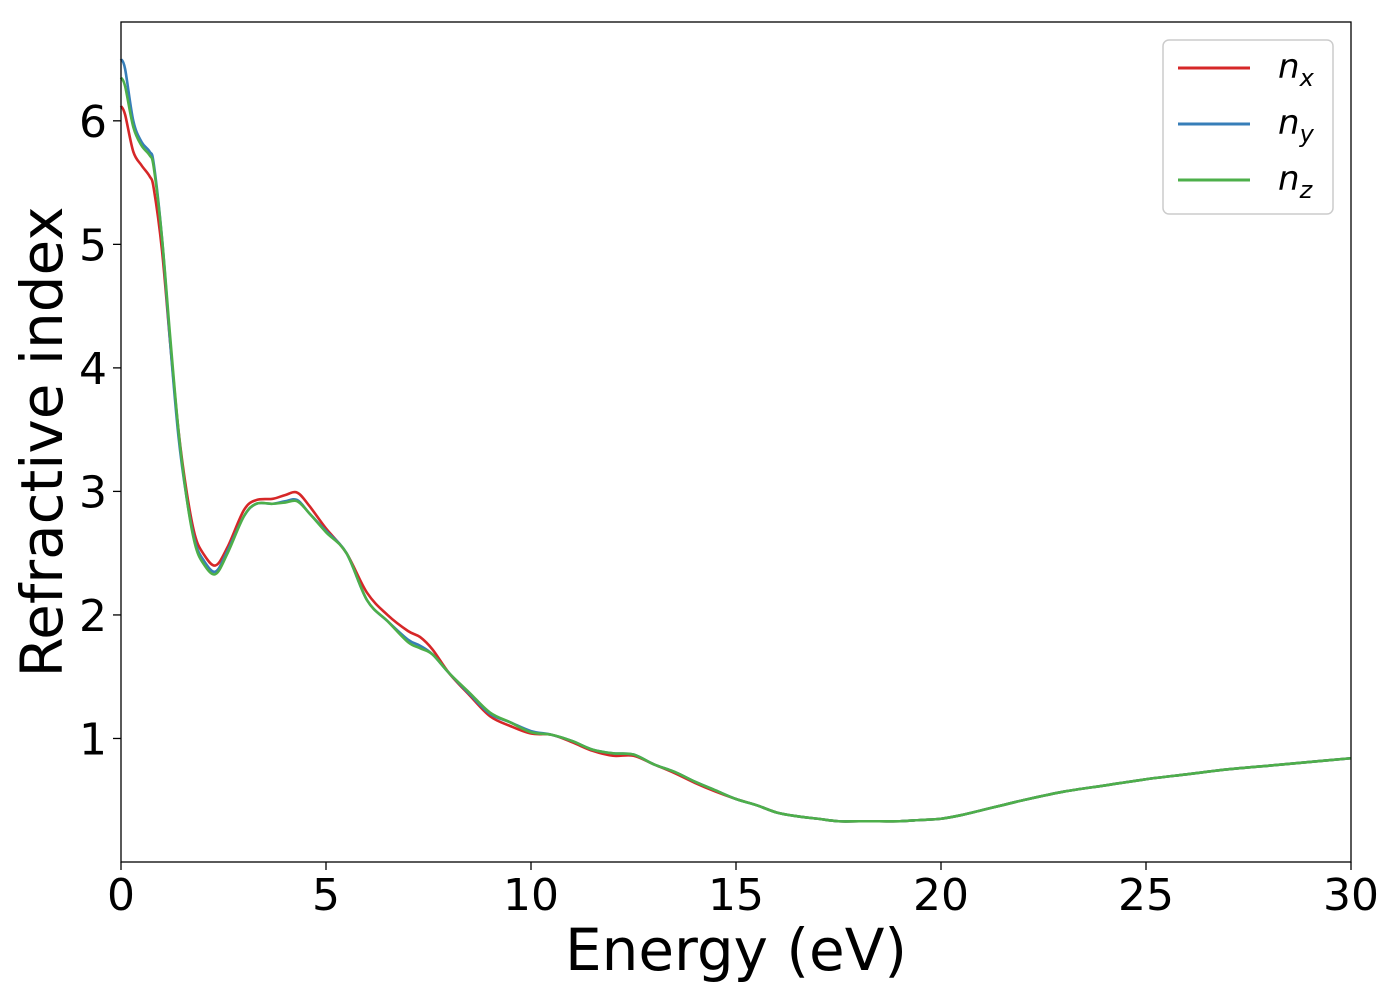 Image resolution: width=1400 pixels, height=1000 pixels. What do you see at coordinates (1146, 895) in the screenshot?
I see `x-tick-label: 25` at bounding box center [1146, 895].